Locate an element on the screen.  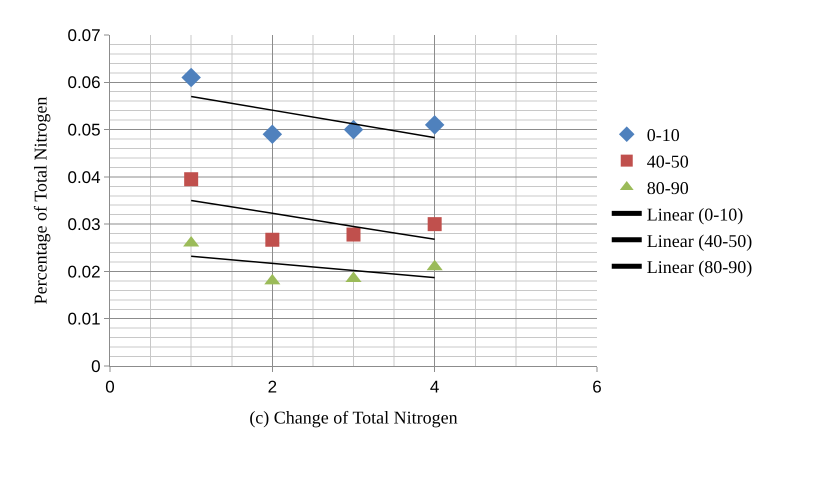
legend-label: 0-10 is located at coordinates (663, 135).